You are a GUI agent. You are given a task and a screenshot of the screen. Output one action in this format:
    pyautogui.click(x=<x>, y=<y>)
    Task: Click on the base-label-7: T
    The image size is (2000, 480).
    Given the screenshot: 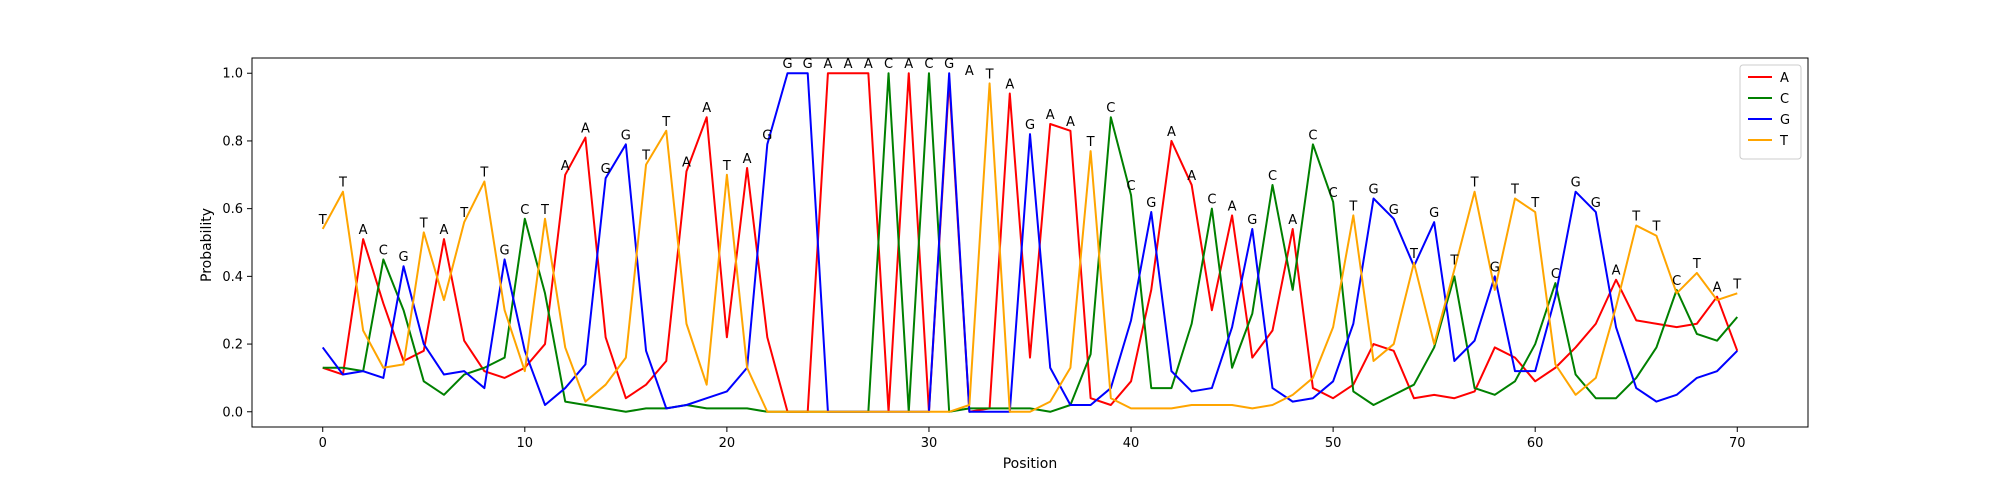 What is the action you would take?
    pyautogui.click(x=463, y=213)
    